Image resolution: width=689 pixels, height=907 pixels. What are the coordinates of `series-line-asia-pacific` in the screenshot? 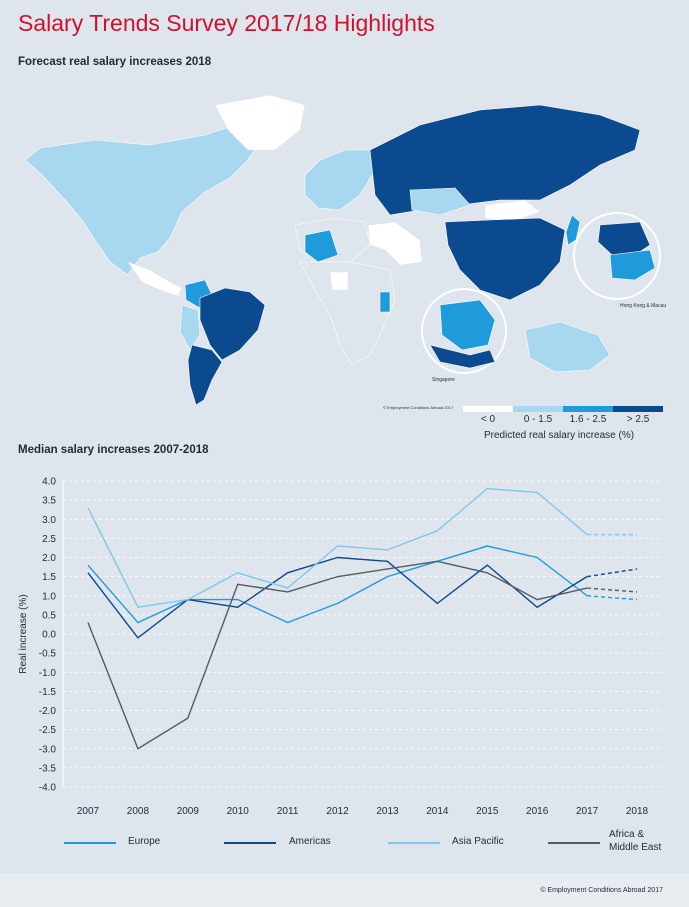 It's located at (337, 547).